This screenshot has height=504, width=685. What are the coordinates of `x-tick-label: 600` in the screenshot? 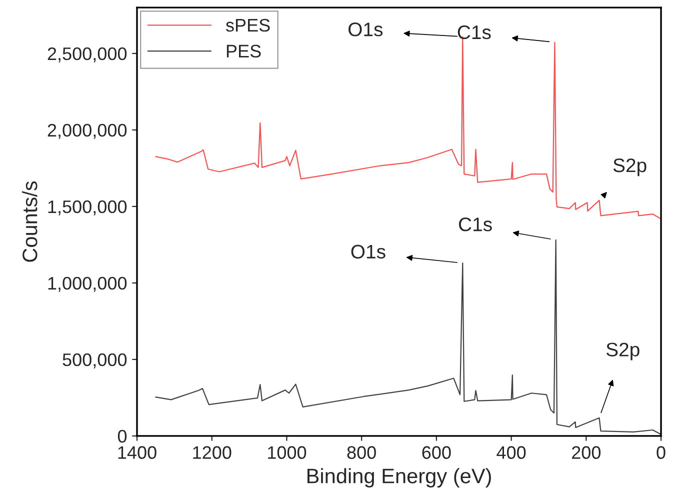 It's located at (436, 452).